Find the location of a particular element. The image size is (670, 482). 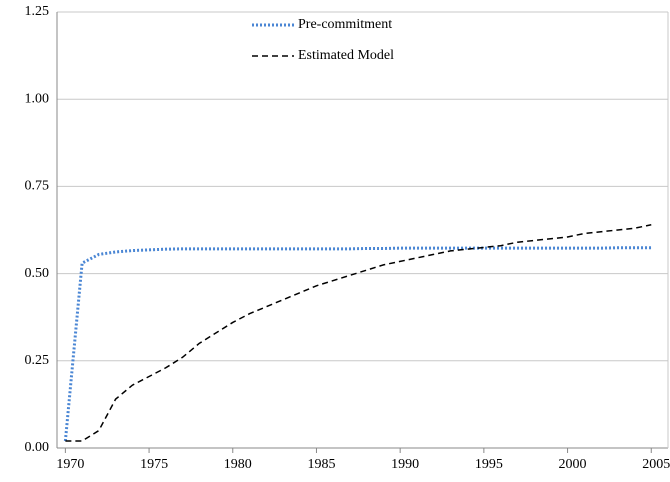

x-tick-label: 1975 is located at coordinates (154, 464).